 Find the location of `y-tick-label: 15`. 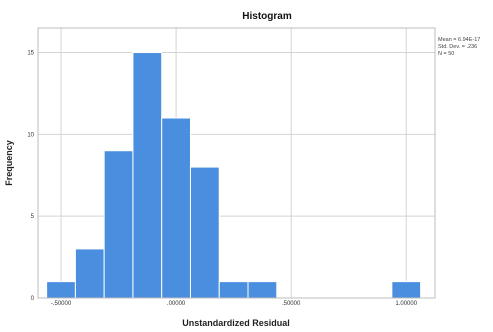

y-tick-label: 15 is located at coordinates (30, 54).